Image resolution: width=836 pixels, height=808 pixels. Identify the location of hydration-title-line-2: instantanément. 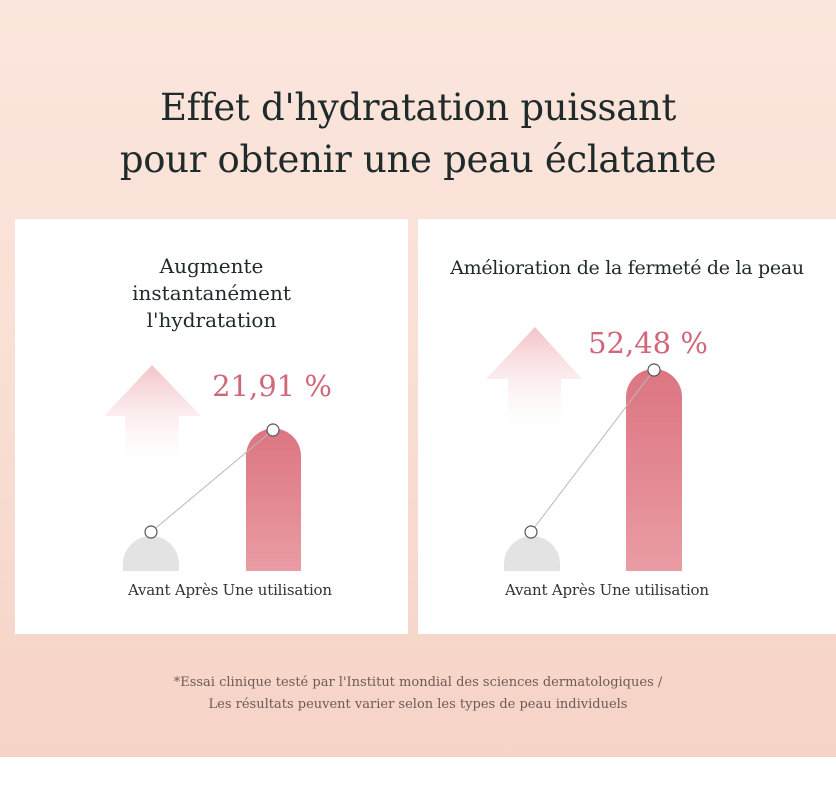
(211, 293).